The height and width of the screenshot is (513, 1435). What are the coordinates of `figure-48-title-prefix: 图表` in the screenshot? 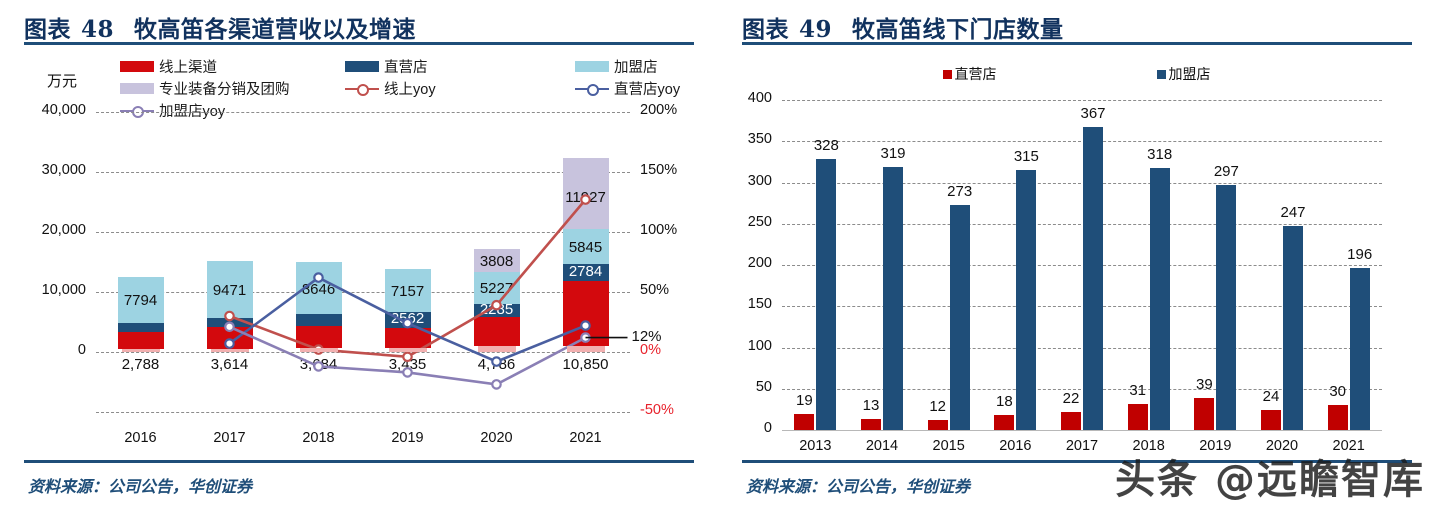 It's located at (47, 29).